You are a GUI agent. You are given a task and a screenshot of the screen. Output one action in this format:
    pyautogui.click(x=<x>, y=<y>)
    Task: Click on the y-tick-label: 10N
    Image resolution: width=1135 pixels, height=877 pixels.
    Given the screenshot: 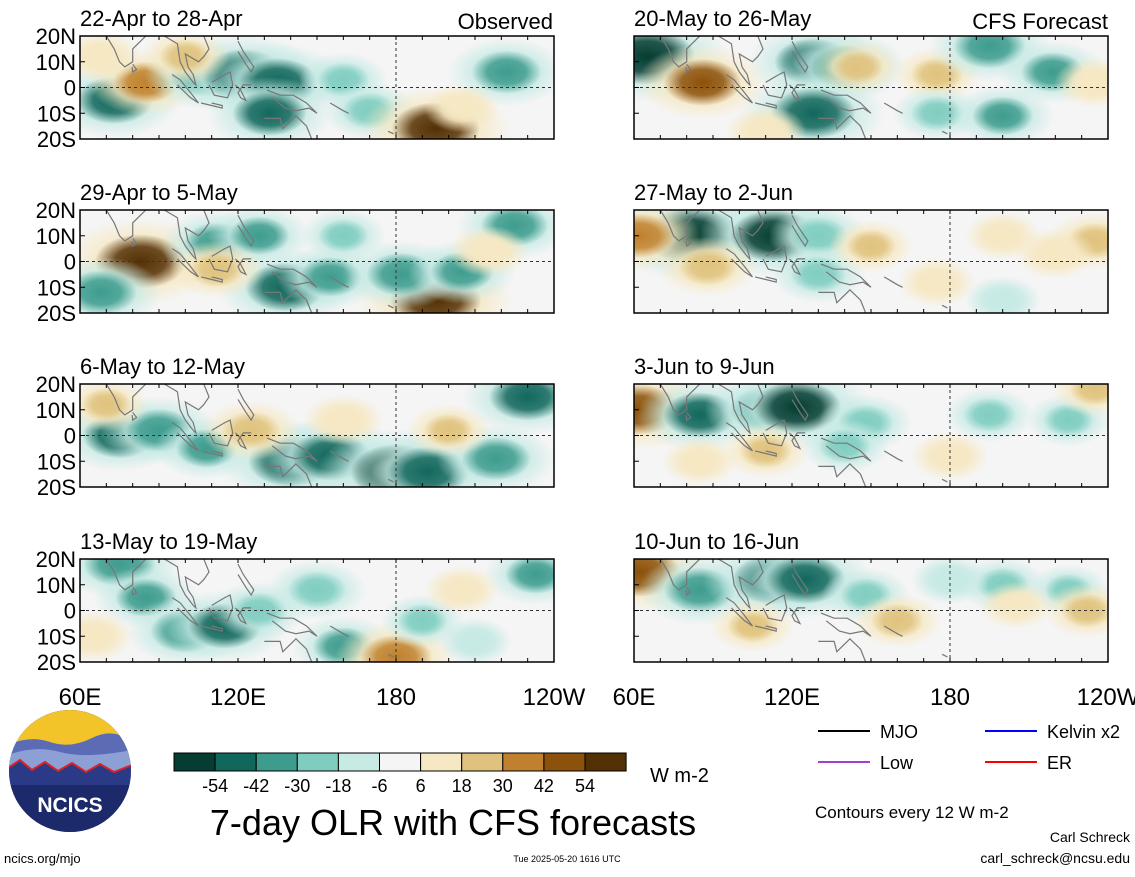 What is the action you would take?
    pyautogui.click(x=56, y=585)
    